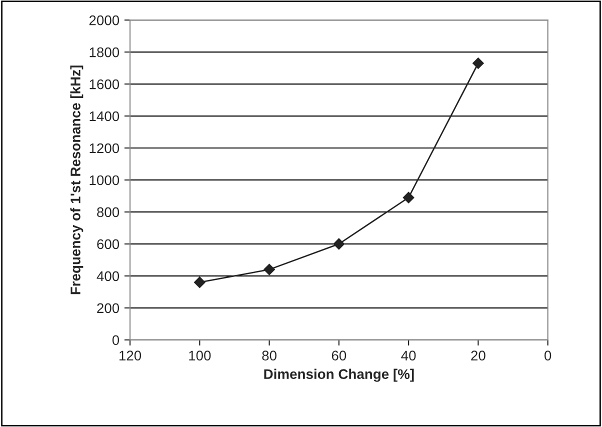  Describe the element at coordinates (108, 212) in the screenshot. I see `y-tick-label: 800` at that location.